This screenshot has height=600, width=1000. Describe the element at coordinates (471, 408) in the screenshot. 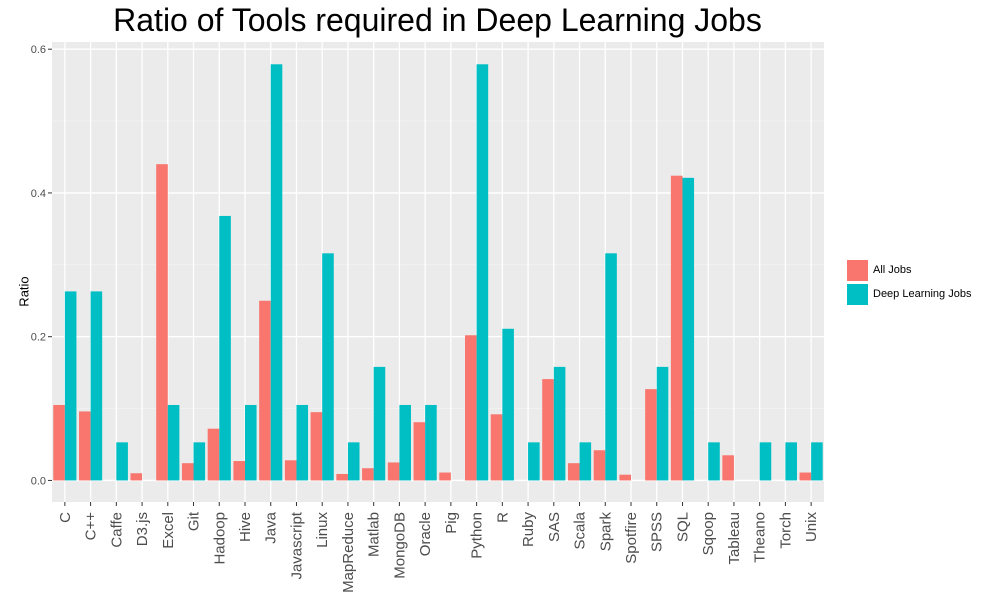

I see `bar-all-jobs-python` at that location.